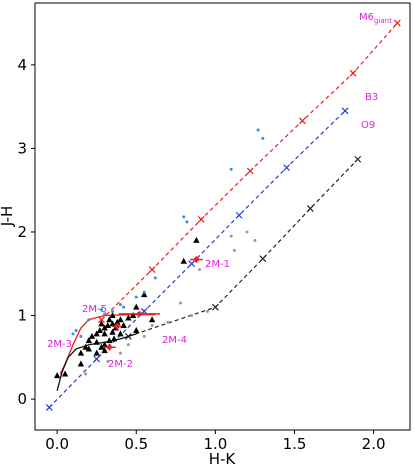  What do you see at coordinates (8, 217) in the screenshot?
I see `y-axis-label: J-H` at bounding box center [8, 217].